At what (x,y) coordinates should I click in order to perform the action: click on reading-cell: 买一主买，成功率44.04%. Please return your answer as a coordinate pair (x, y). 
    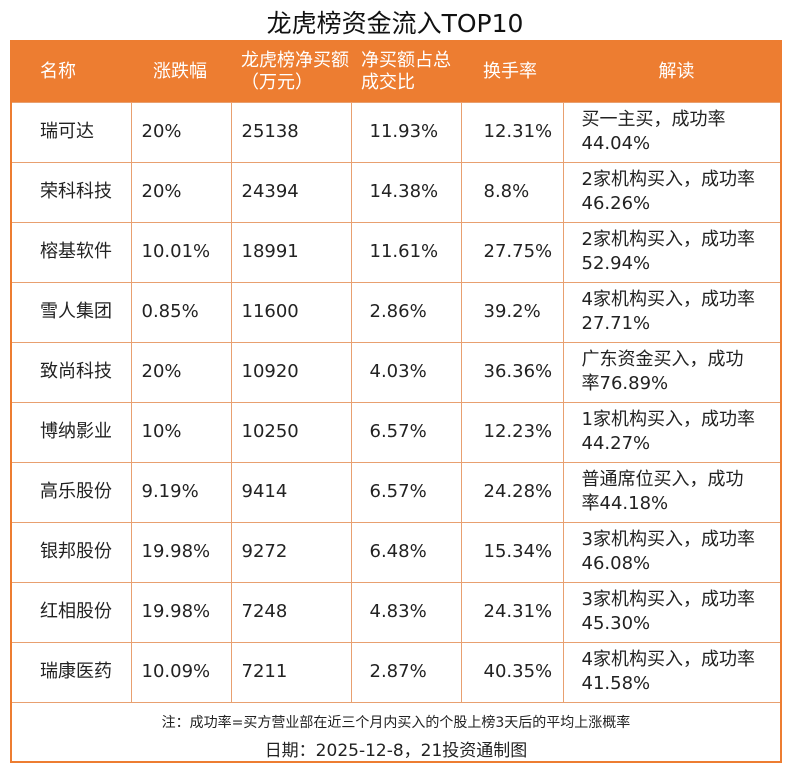
    Looking at the image, I should click on (671, 131).